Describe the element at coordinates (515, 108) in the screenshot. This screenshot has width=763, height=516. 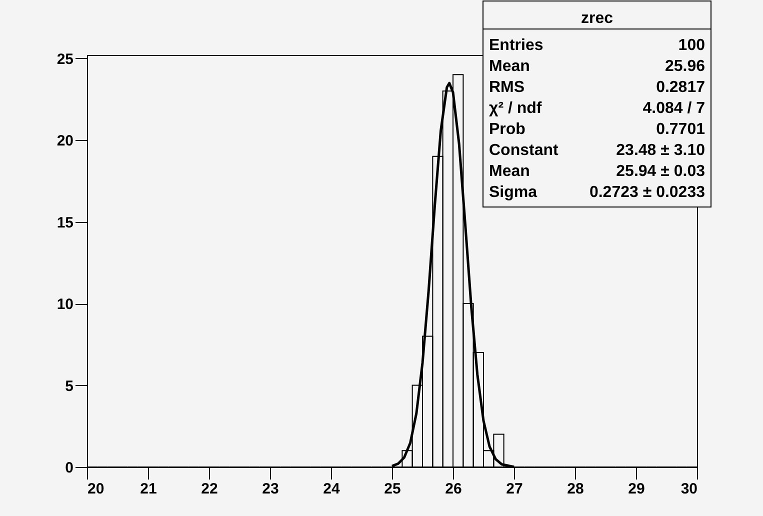
I see `annotation: χ² / ndf` at that location.